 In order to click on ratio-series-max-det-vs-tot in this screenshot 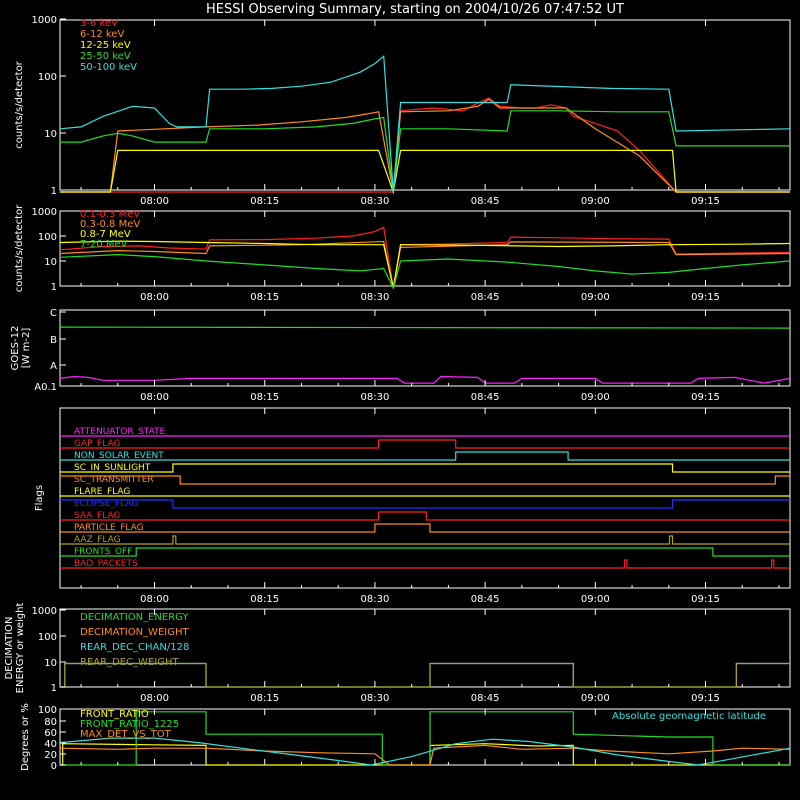, I will do `click(425, 755)`.